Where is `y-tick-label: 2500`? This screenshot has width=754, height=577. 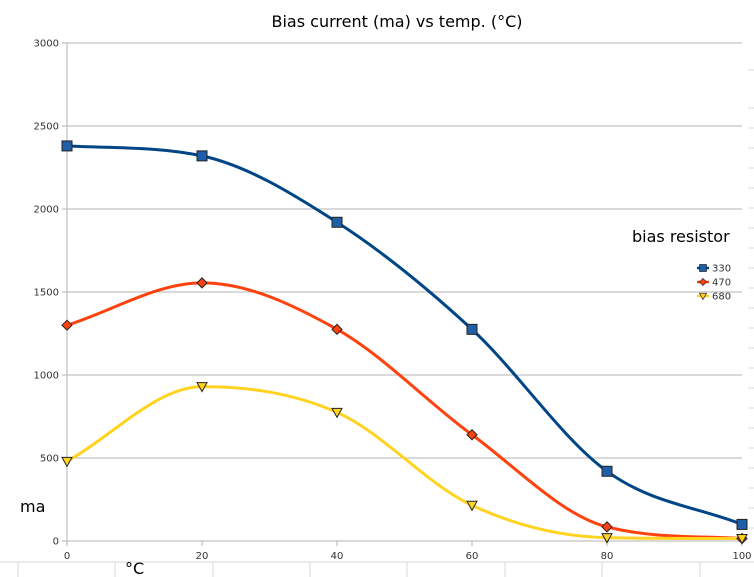
y-tick-label: 2500 is located at coordinates (46, 127).